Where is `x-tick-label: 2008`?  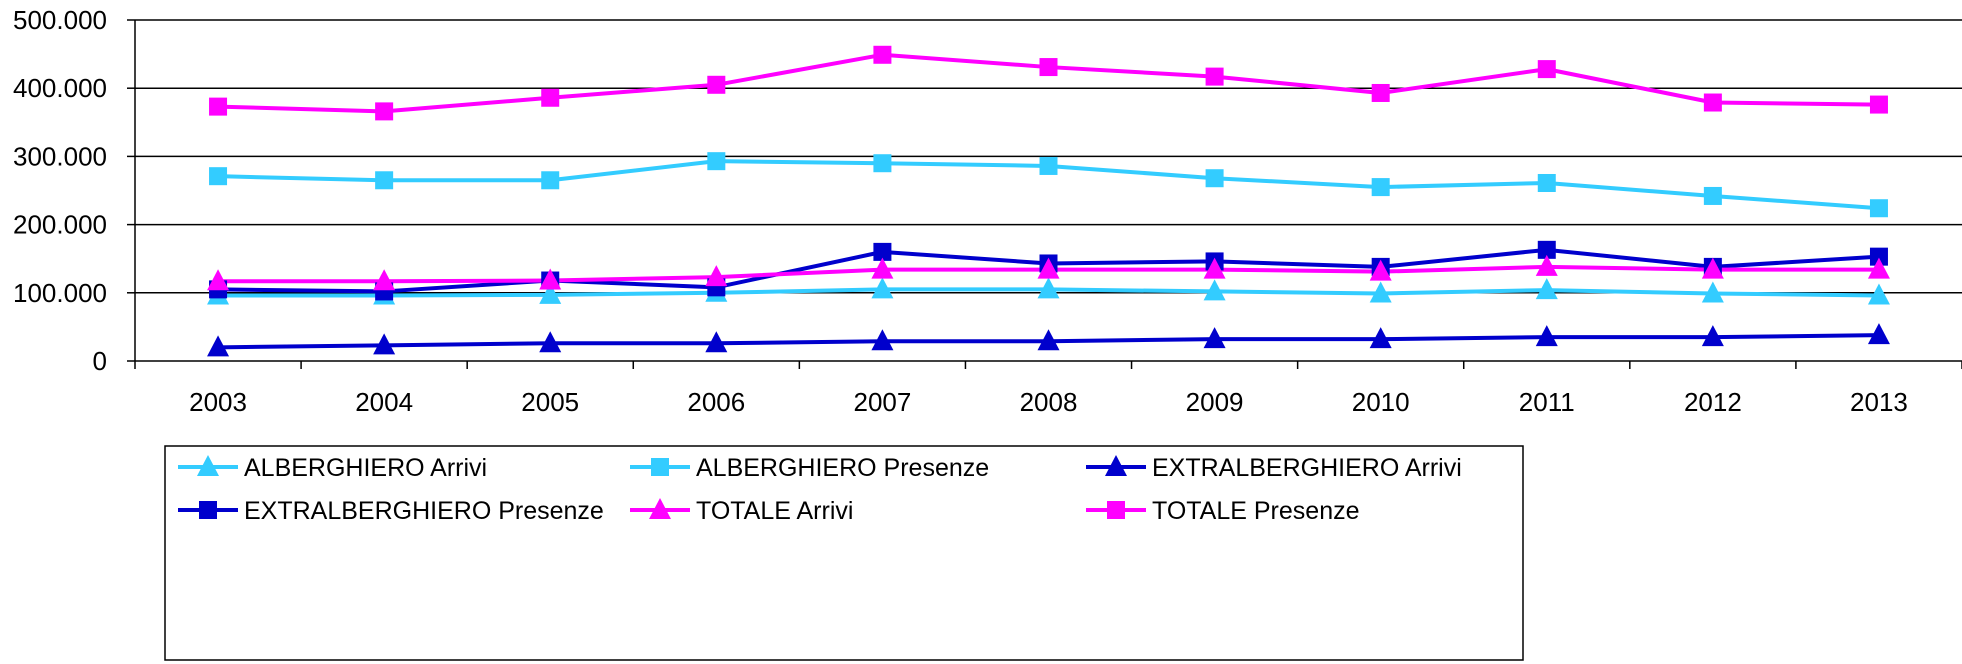 x-tick-label: 2008 is located at coordinates (1049, 402).